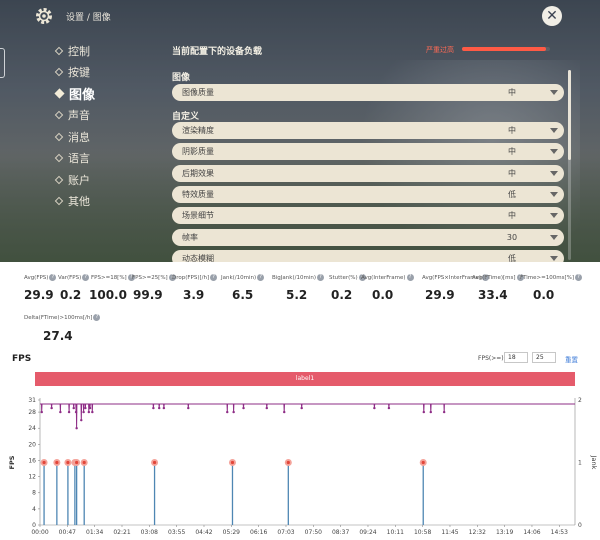 The image size is (600, 540). What do you see at coordinates (594, 462) in the screenshot?
I see `y2-axis-label: Jank` at bounding box center [594, 462].